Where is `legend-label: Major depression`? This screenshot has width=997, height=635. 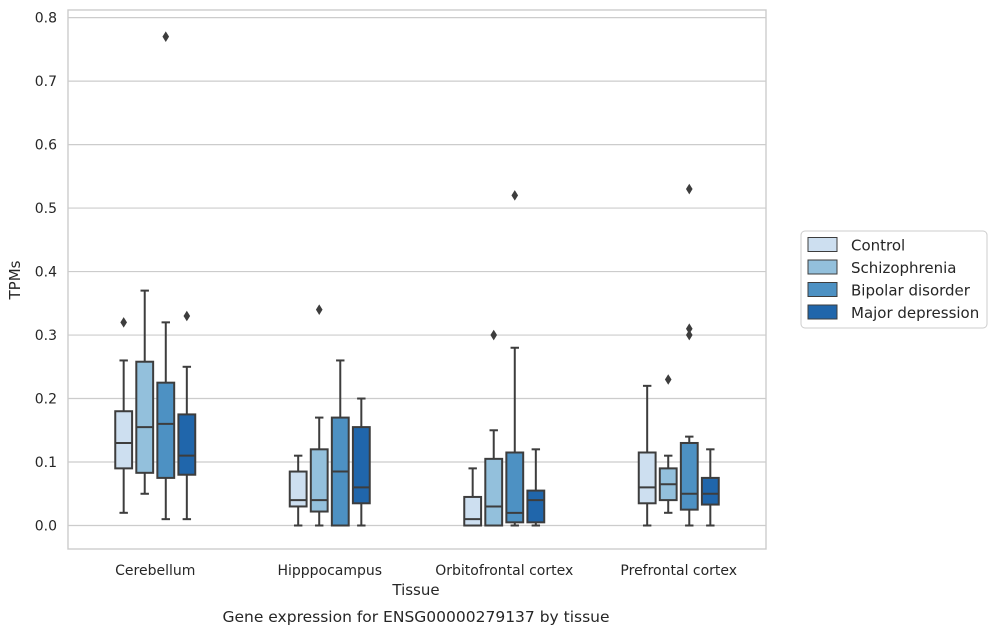
legend-label: Major depression is located at coordinates (915, 313).